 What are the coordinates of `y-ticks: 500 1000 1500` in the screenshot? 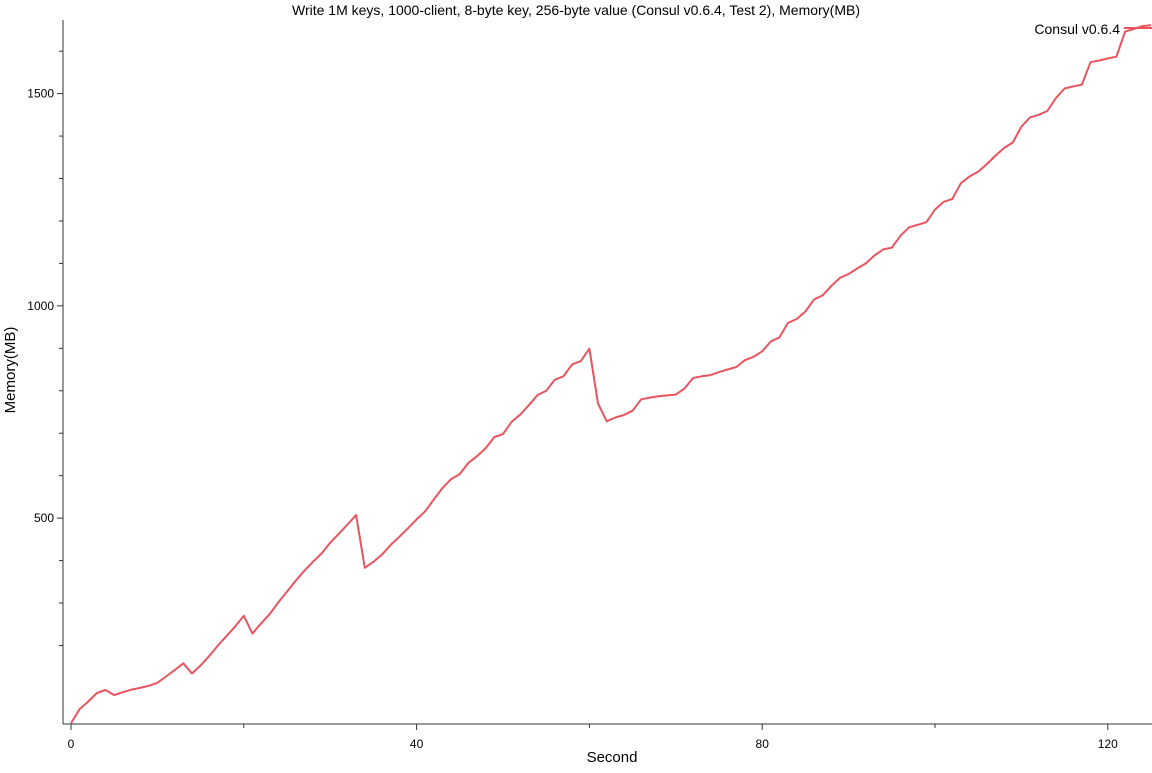 It's located at (45, 348).